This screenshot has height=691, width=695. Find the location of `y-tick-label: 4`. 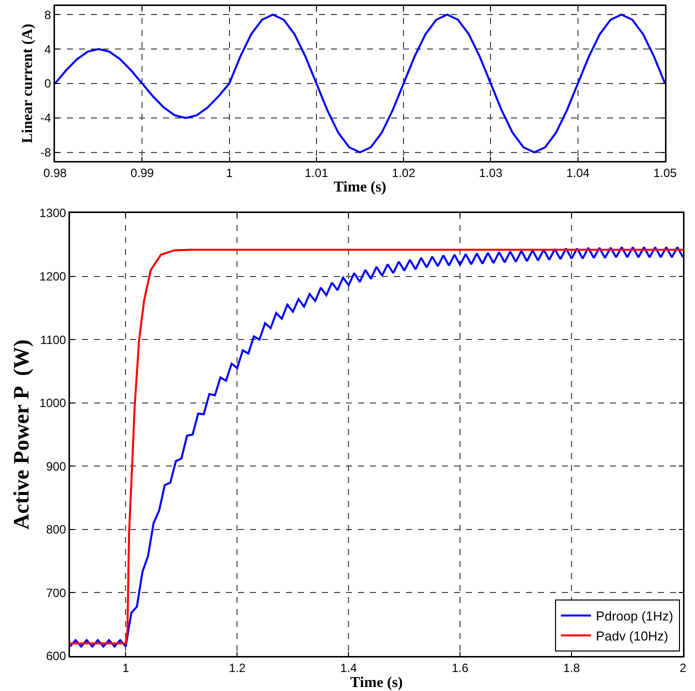

y-tick-label: 4 is located at coordinates (48, 49).